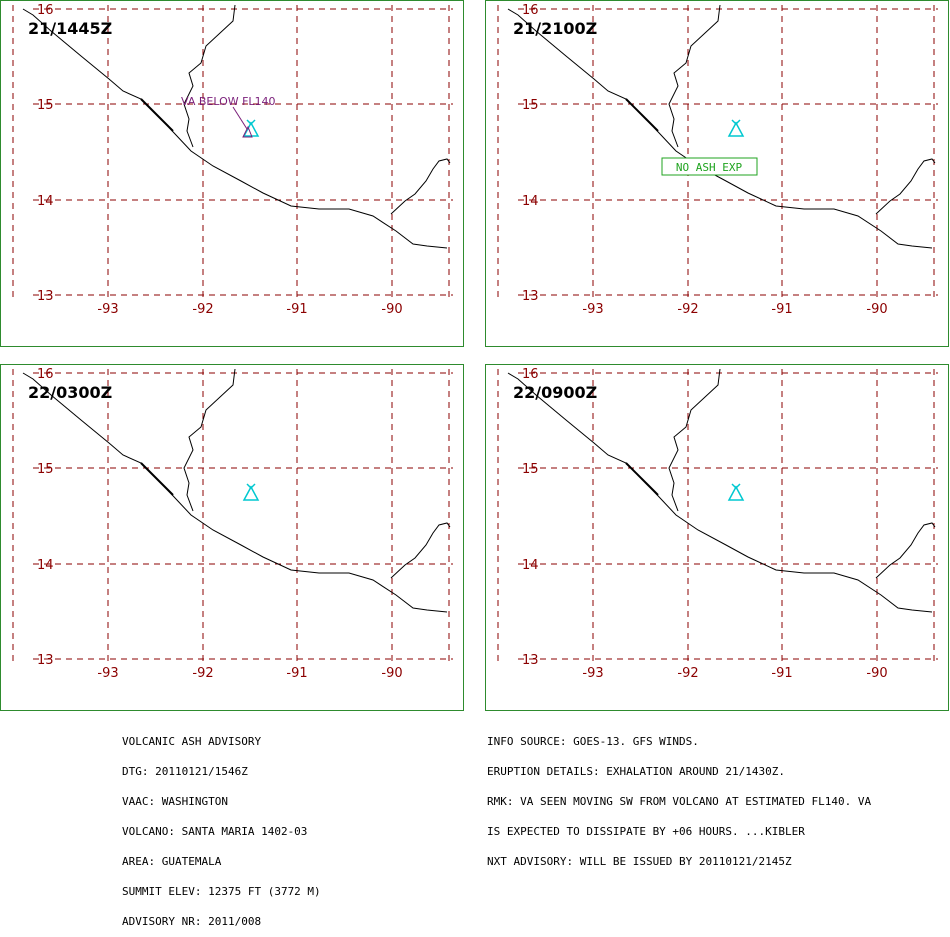  I want to click on advisory-line: INFO SOURCE: GOES-13. GFS WINDS., so click(593, 741).